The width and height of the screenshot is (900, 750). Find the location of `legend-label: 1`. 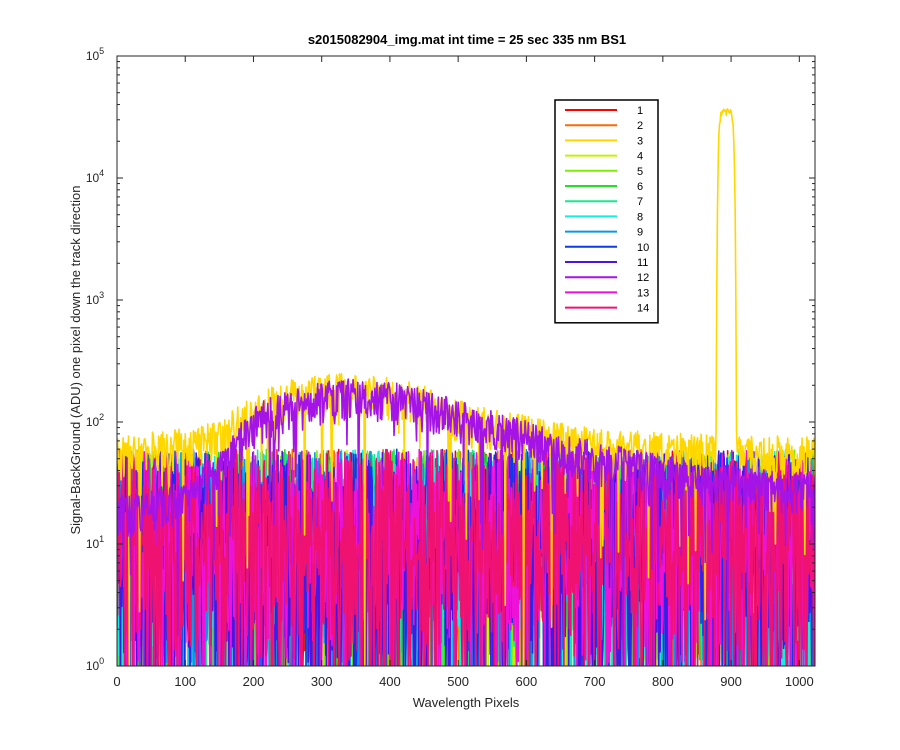

legend-label: 1 is located at coordinates (640, 111).